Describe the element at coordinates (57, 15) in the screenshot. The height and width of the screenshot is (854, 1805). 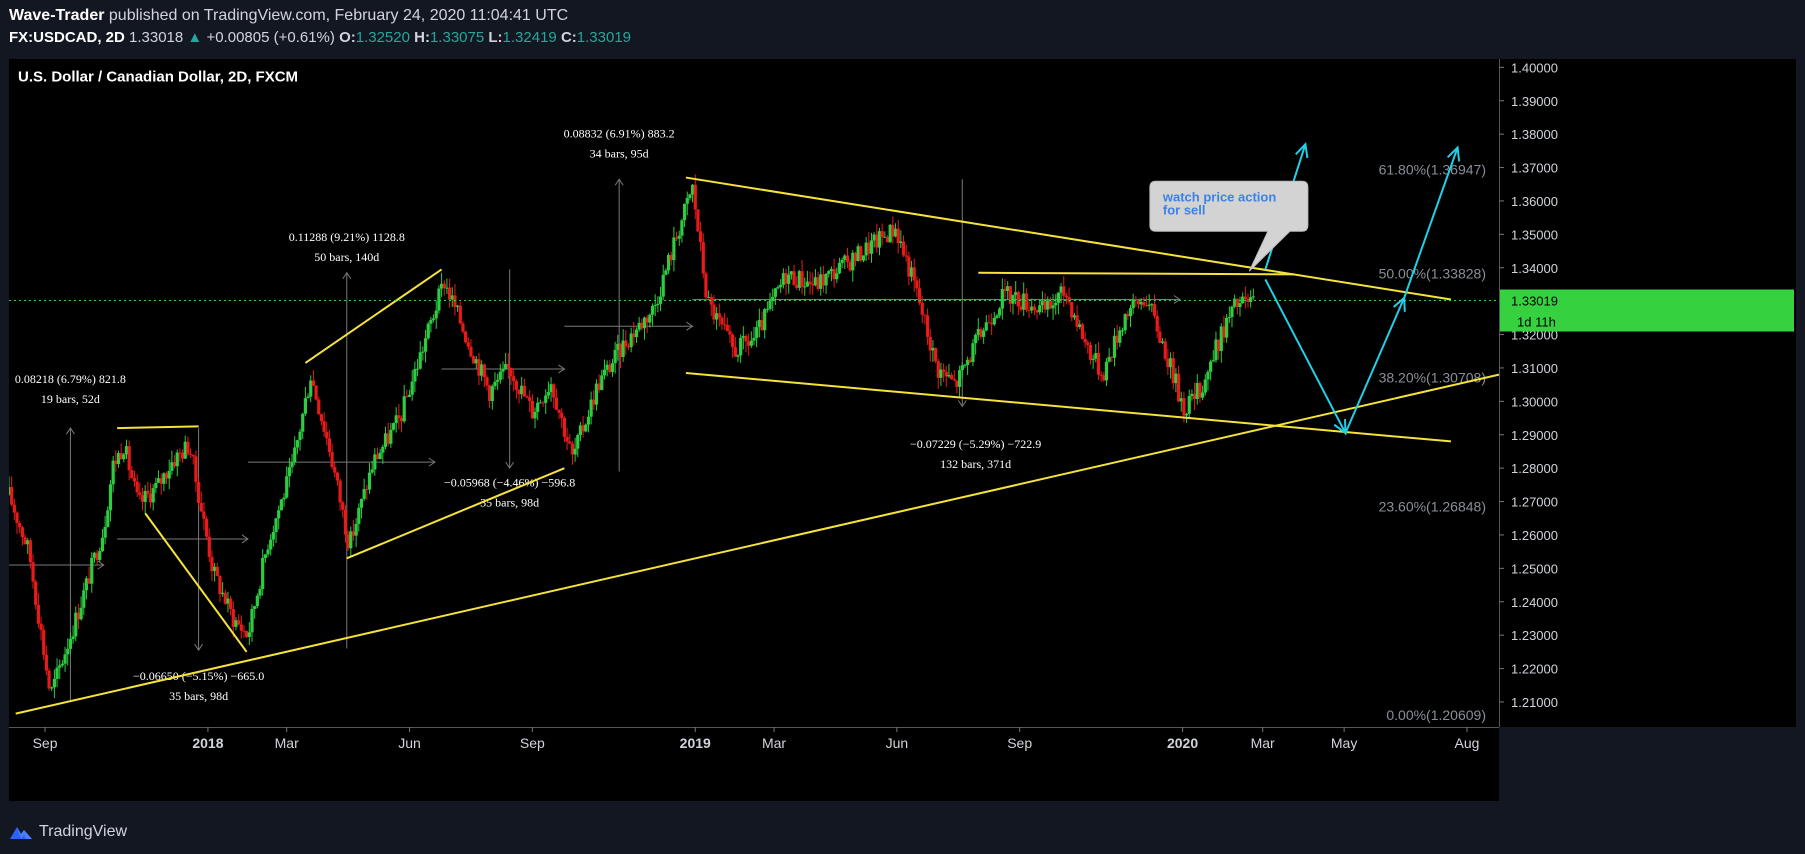
I see `author-name: Wave-Trader` at that location.